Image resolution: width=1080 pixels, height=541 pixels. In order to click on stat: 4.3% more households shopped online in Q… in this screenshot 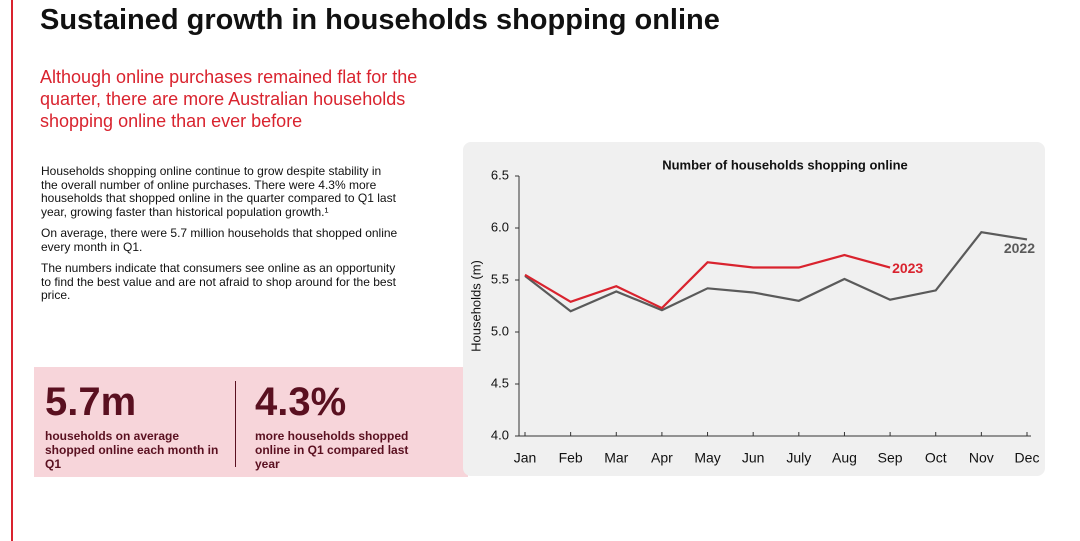, I will do `click(342, 425)`.